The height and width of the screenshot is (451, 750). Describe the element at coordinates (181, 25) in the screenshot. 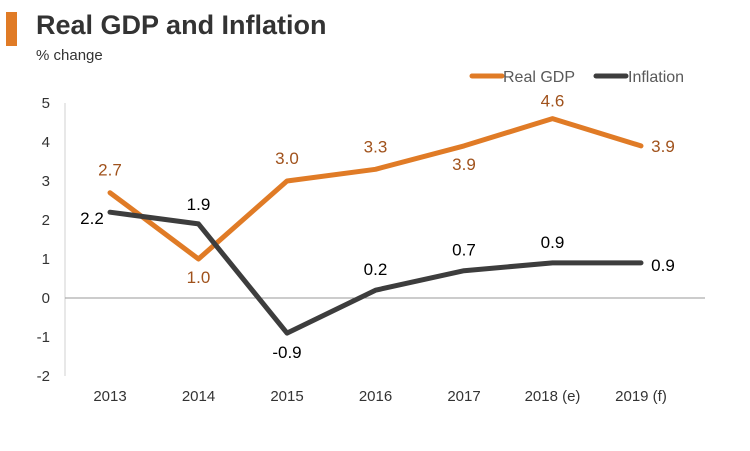

I see `chart-title: Real GDP and Inflation` at that location.